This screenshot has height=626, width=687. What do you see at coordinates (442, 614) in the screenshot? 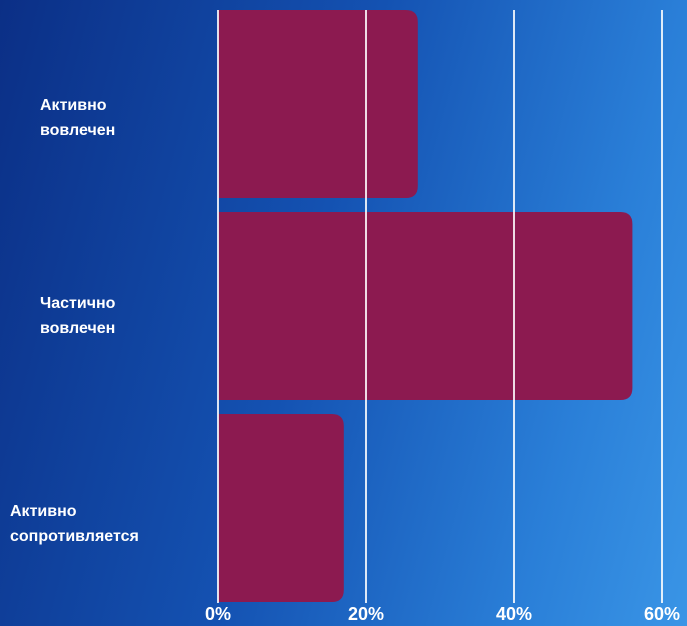
I see `x-axis-tick-labels: 0% 20% 40% 60%` at bounding box center [442, 614].